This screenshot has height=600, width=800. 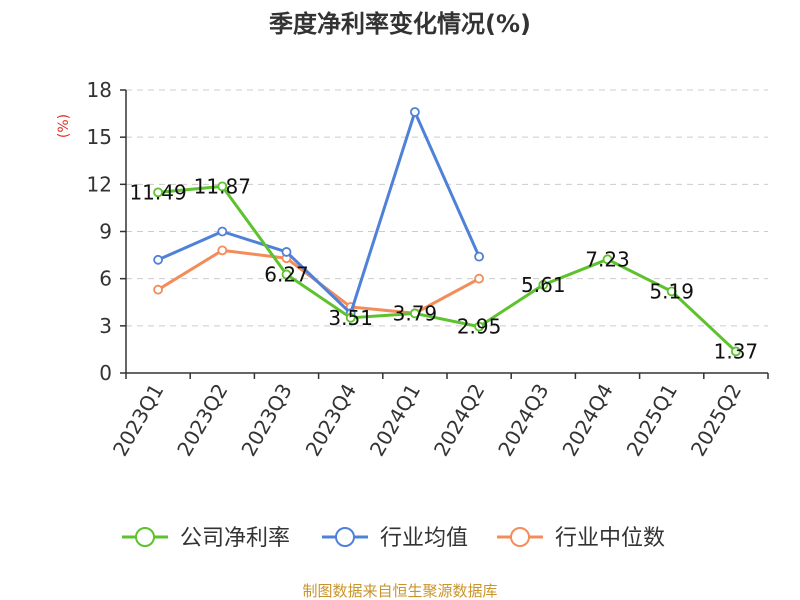 I want to click on legend-item: 公司净利率, so click(x=206, y=538).